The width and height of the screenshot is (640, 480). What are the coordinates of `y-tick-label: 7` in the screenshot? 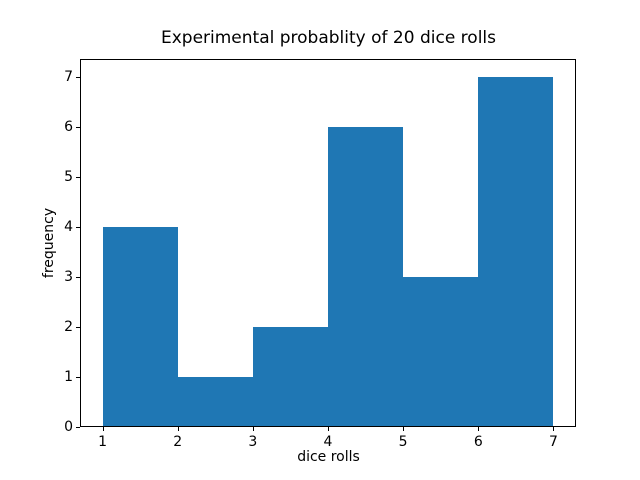 It's located at (68, 76).